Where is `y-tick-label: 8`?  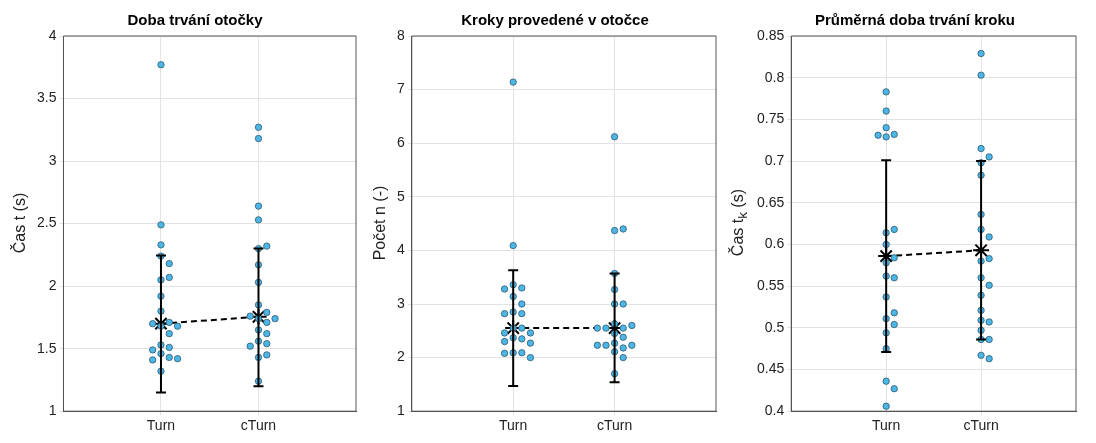
y-tick-label: 8 is located at coordinates (400, 34).